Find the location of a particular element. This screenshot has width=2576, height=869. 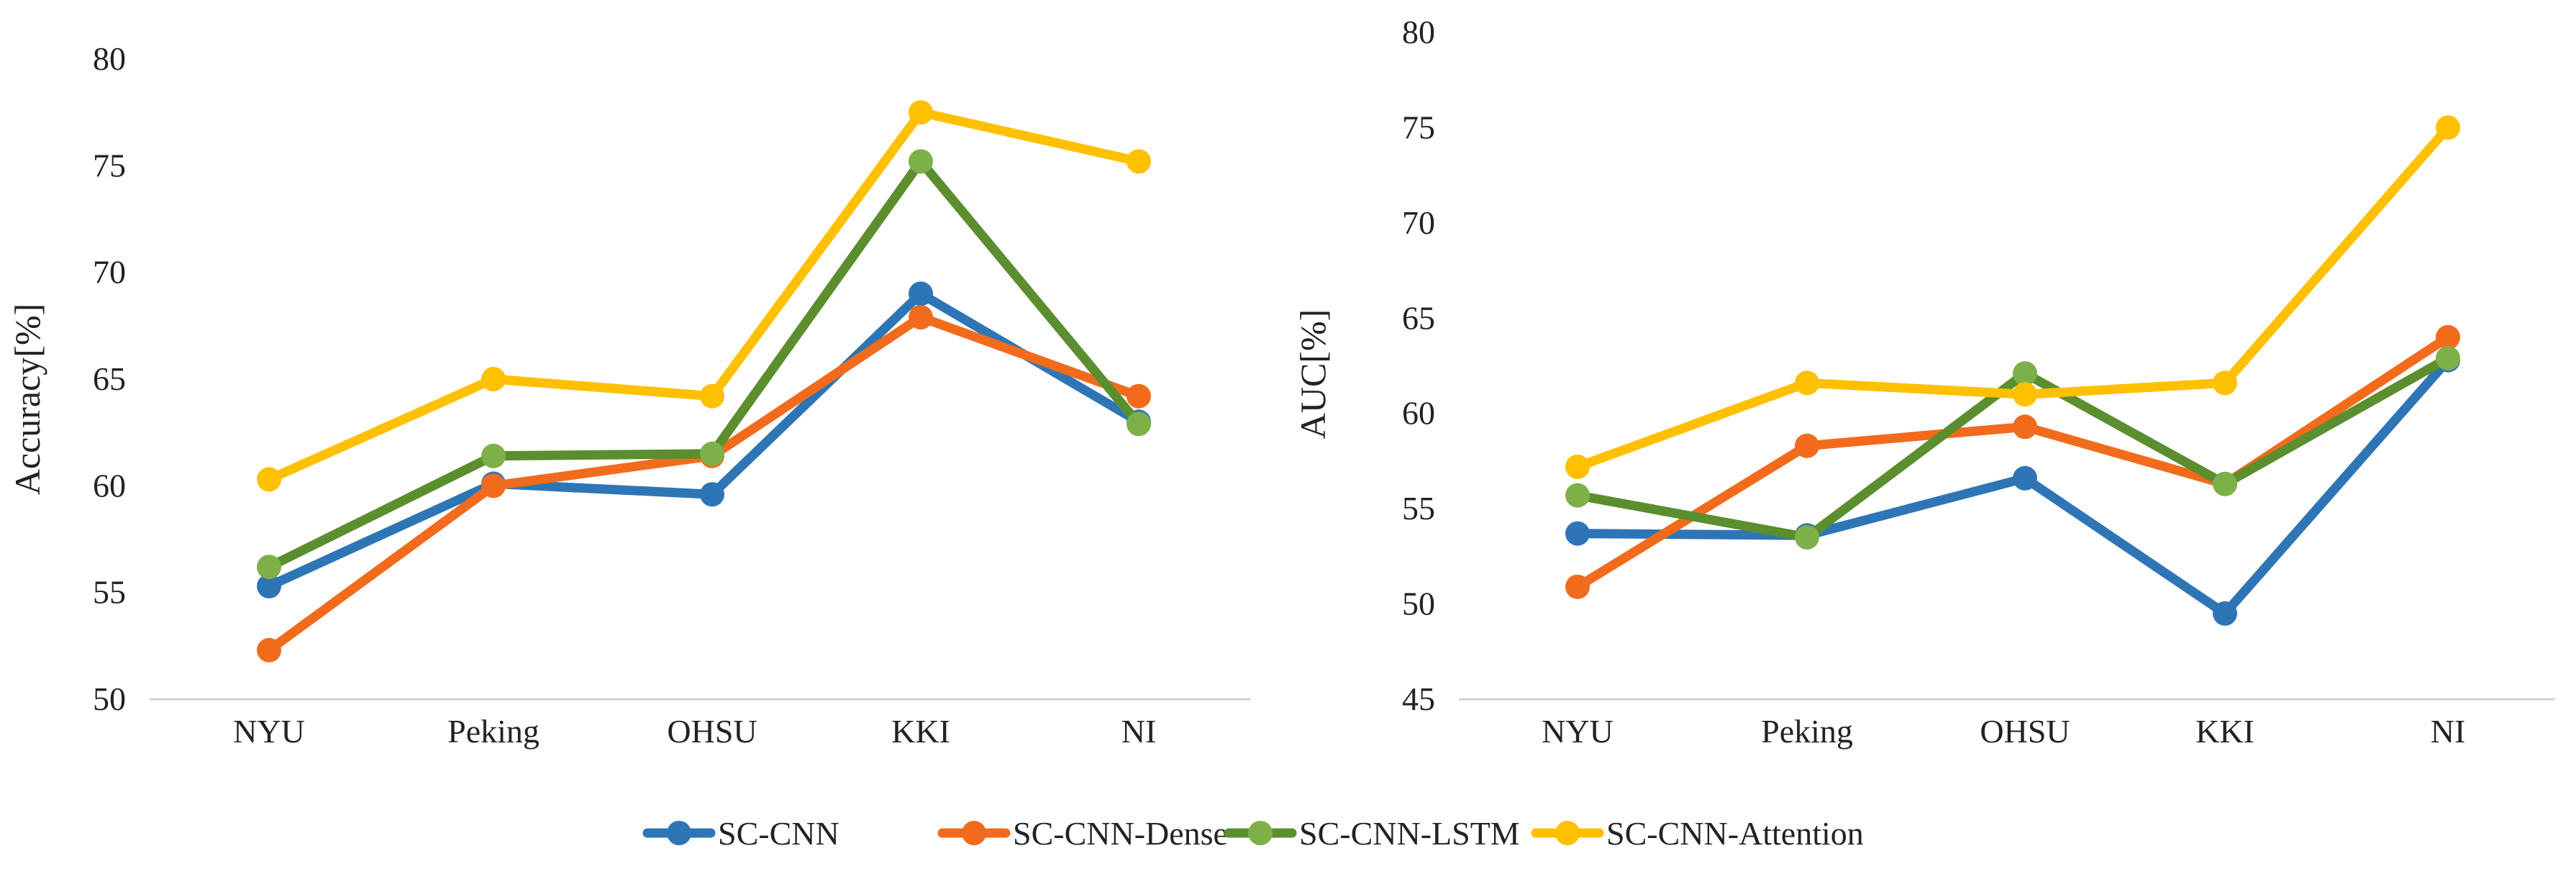

legend-marker-sc-cnn-dense is located at coordinates (974, 833).